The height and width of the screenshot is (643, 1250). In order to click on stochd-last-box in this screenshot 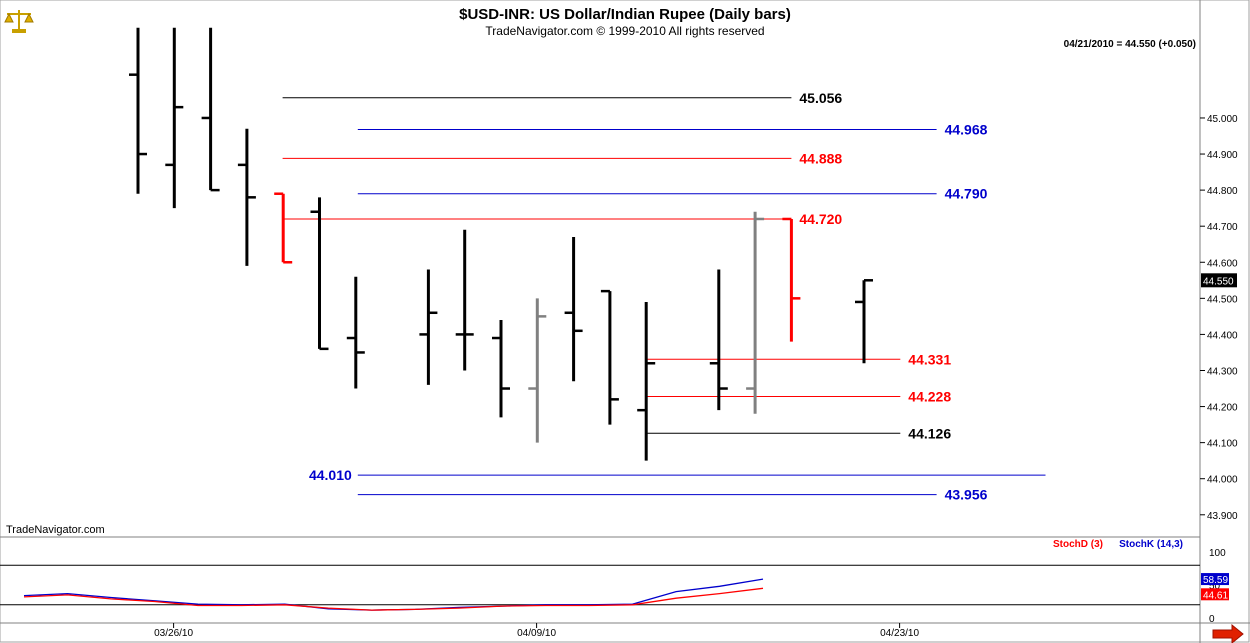, I will do `click(1215, 594)`.